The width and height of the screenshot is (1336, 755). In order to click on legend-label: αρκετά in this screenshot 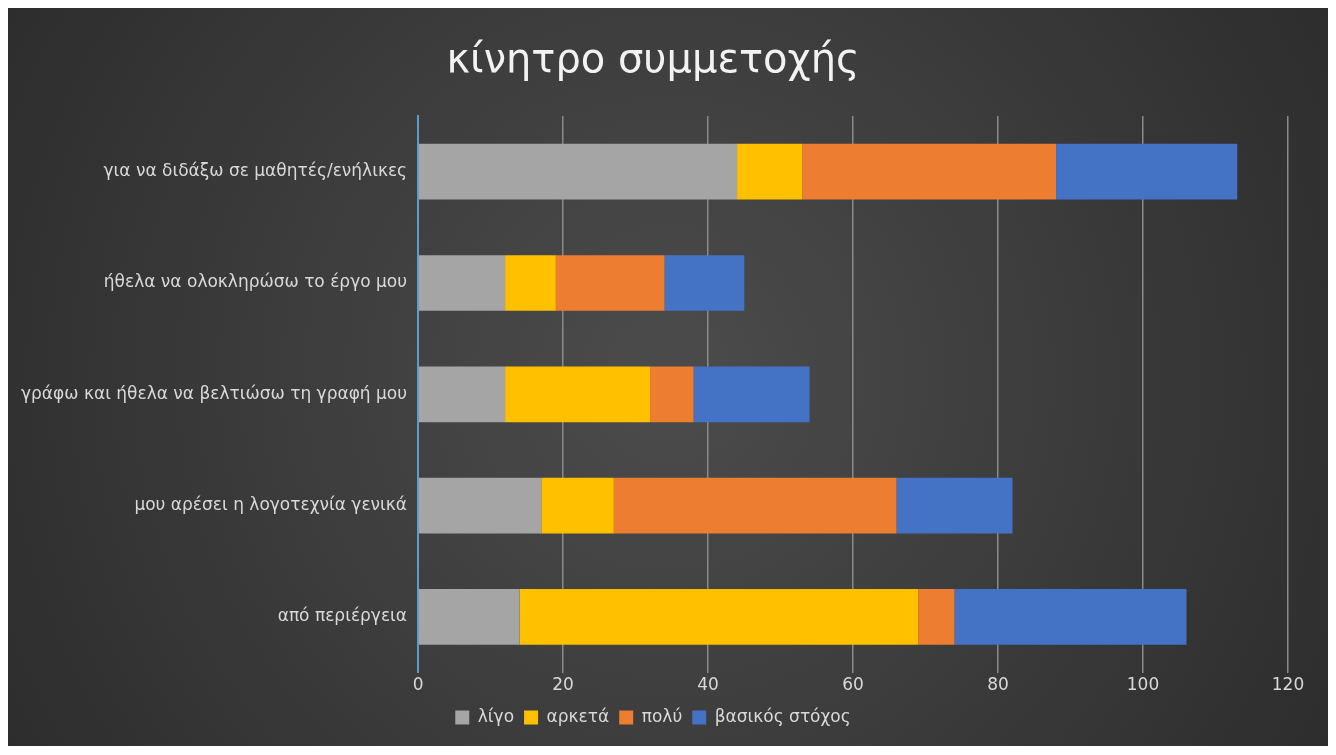, I will do `click(578, 715)`.